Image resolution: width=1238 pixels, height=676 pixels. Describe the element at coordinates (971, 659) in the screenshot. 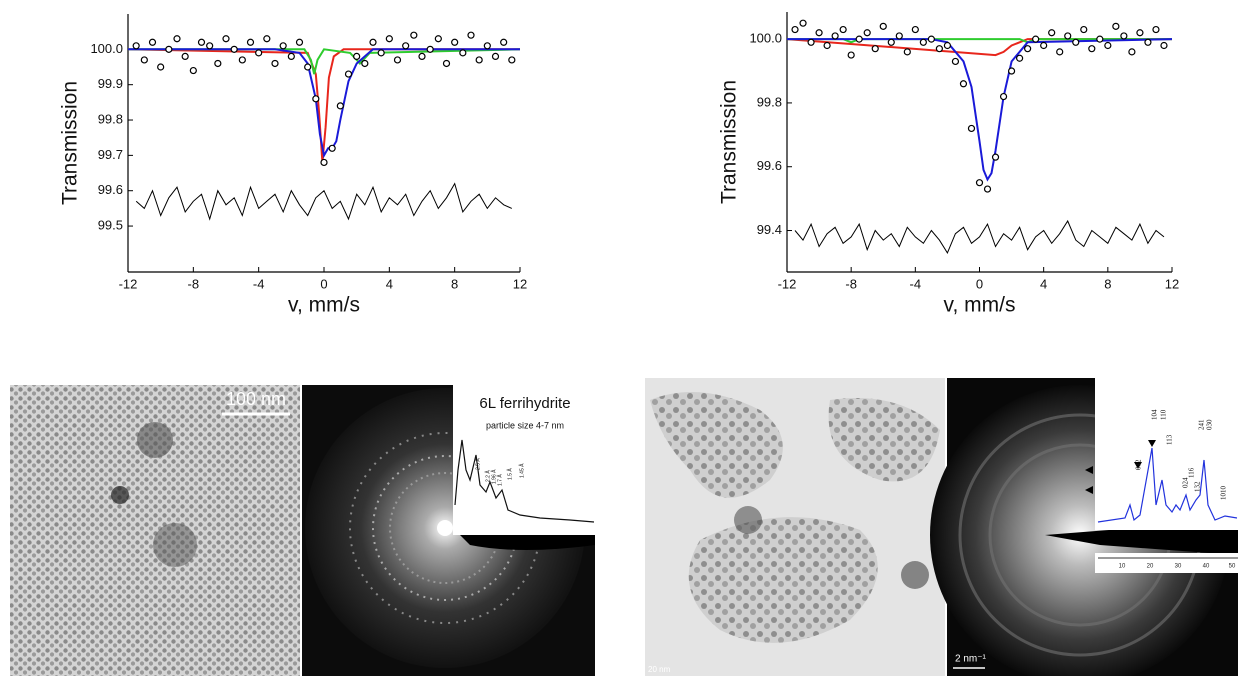

I see `scale-bar-label: 2 nm⁻¹` at that location.